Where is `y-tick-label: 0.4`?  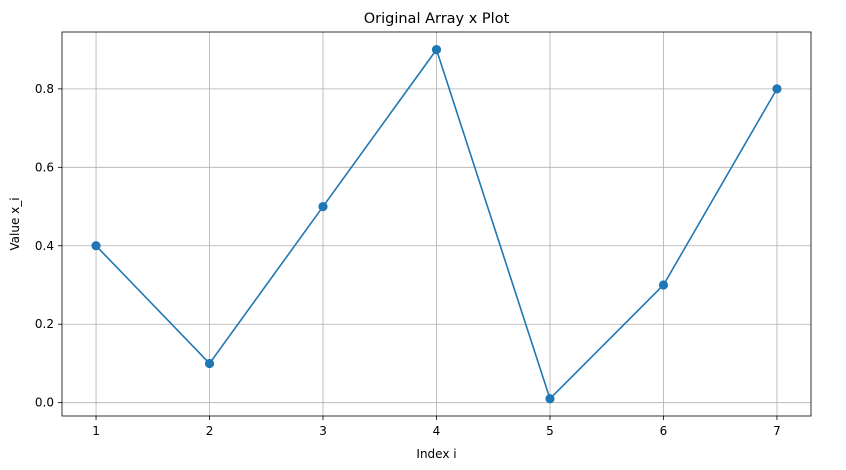
y-tick-label: 0.4 is located at coordinates (44, 246).